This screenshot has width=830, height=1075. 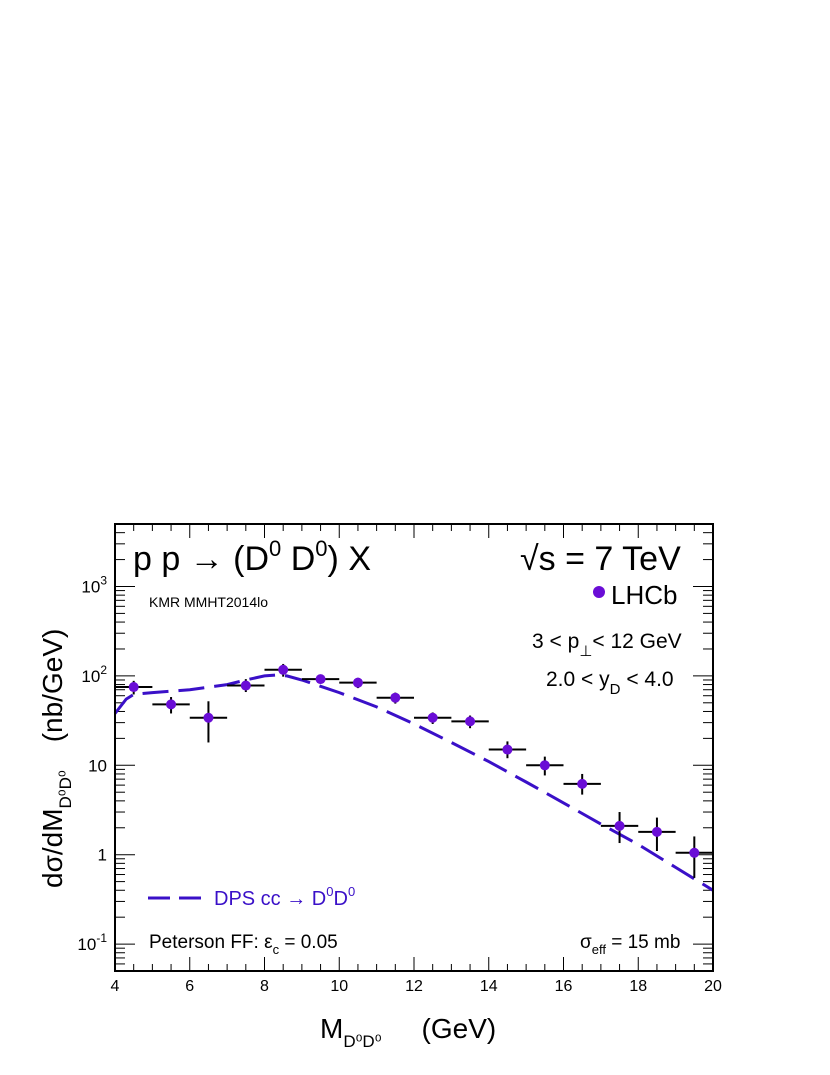 What do you see at coordinates (115, 986) in the screenshot?
I see `x-tick-label: 4` at bounding box center [115, 986].